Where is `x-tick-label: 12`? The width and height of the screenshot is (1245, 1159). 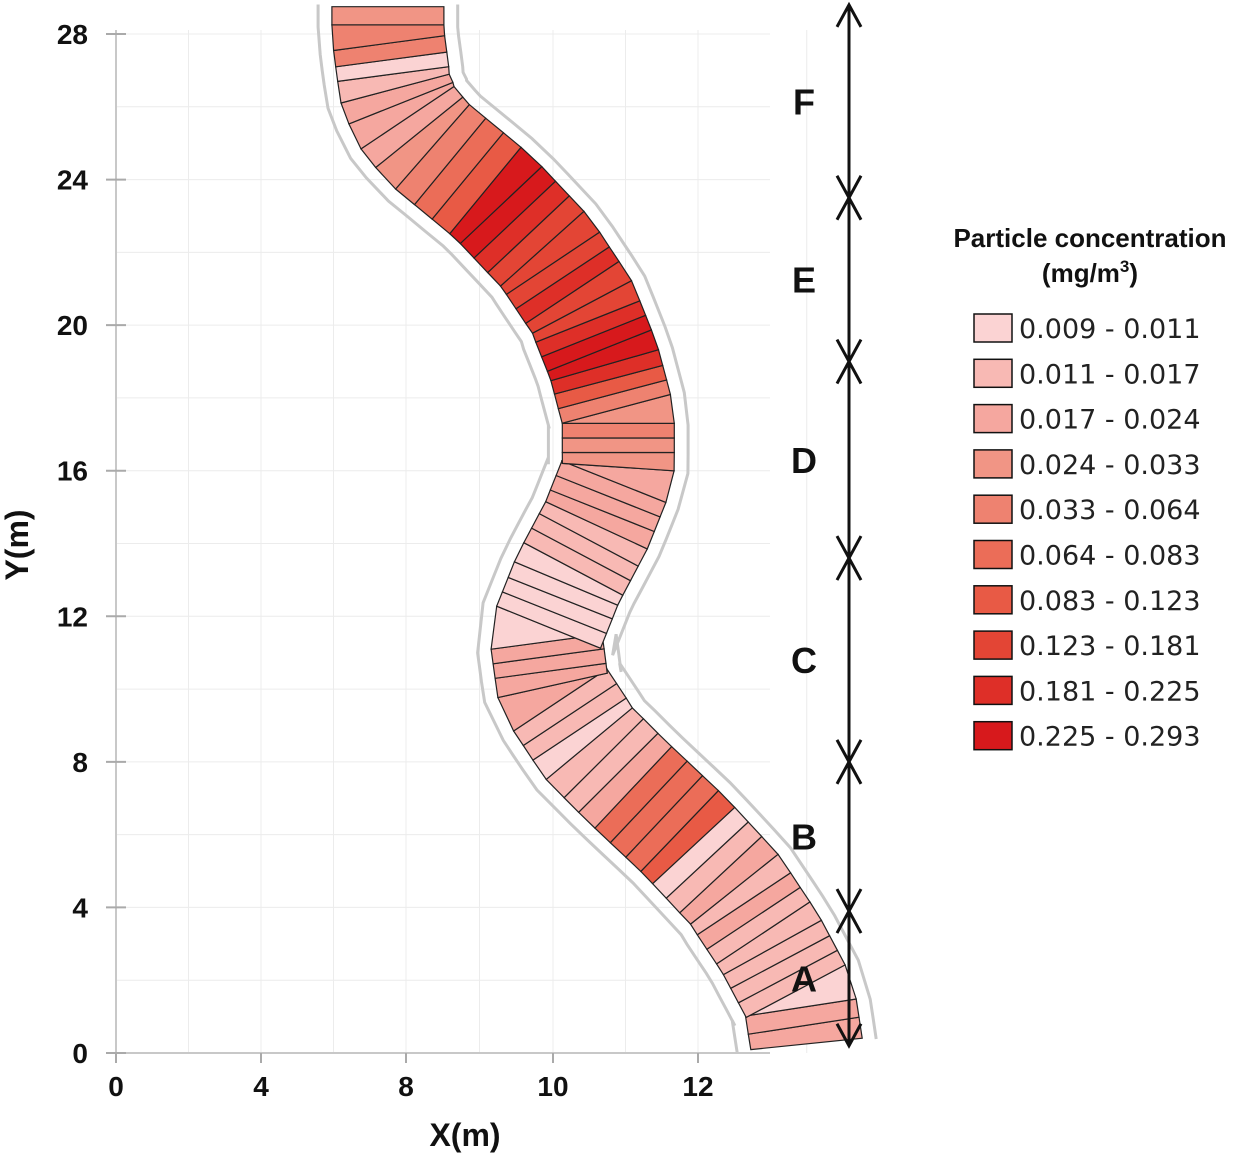
x-tick-label: 12 is located at coordinates (697, 1086).